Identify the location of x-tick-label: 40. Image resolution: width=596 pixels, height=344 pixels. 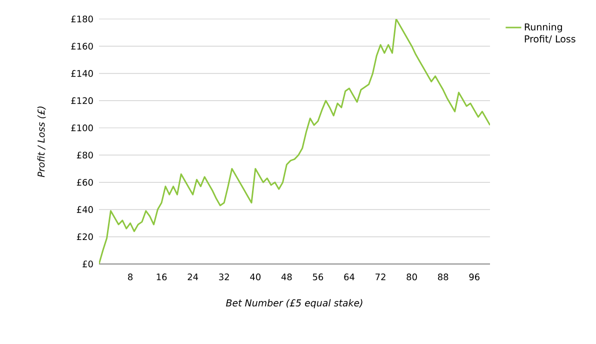
(255, 277).